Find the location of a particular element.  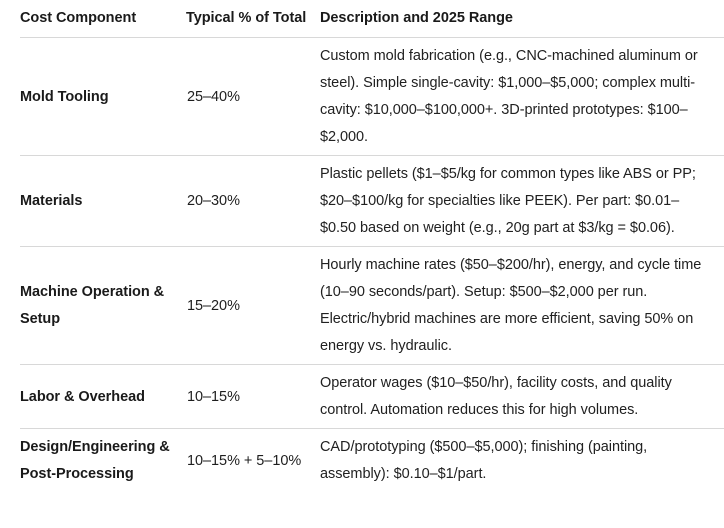

column-header-typical-percent: Typical % of Total is located at coordinates (246, 18).